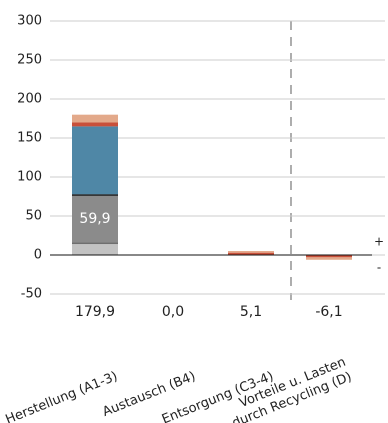 The image size is (388, 423). What do you see at coordinates (173, 312) in the screenshot?
I see `total-label: 0,0` at bounding box center [173, 312].